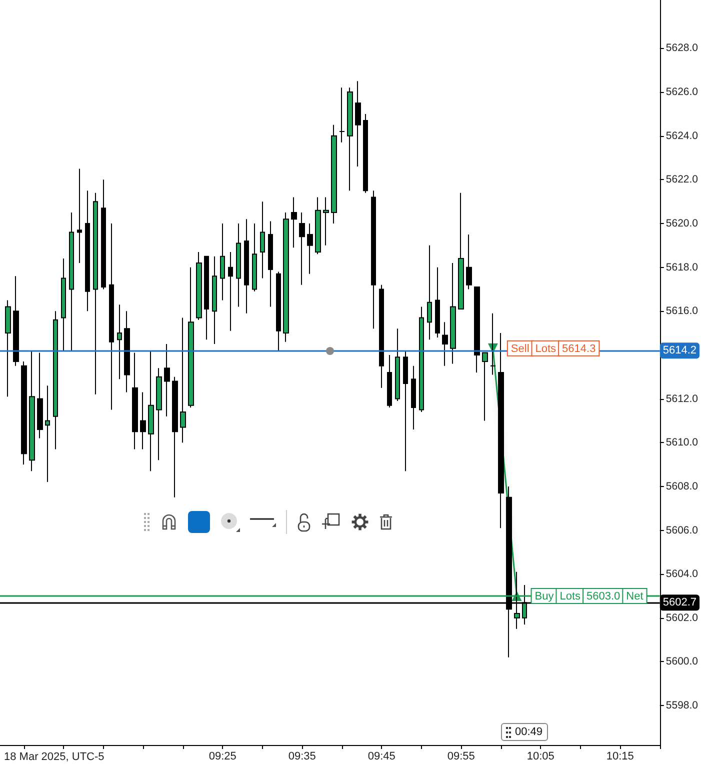  Describe the element at coordinates (679, 350) in the screenshot. I see `ref-line-label: 5614.2` at that location.